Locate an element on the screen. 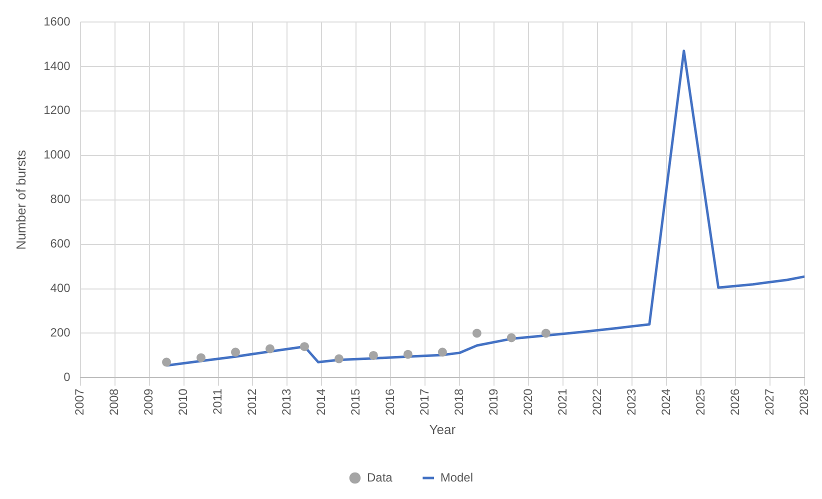 The image size is (822, 499). x-axis-title: Year is located at coordinates (442, 429).